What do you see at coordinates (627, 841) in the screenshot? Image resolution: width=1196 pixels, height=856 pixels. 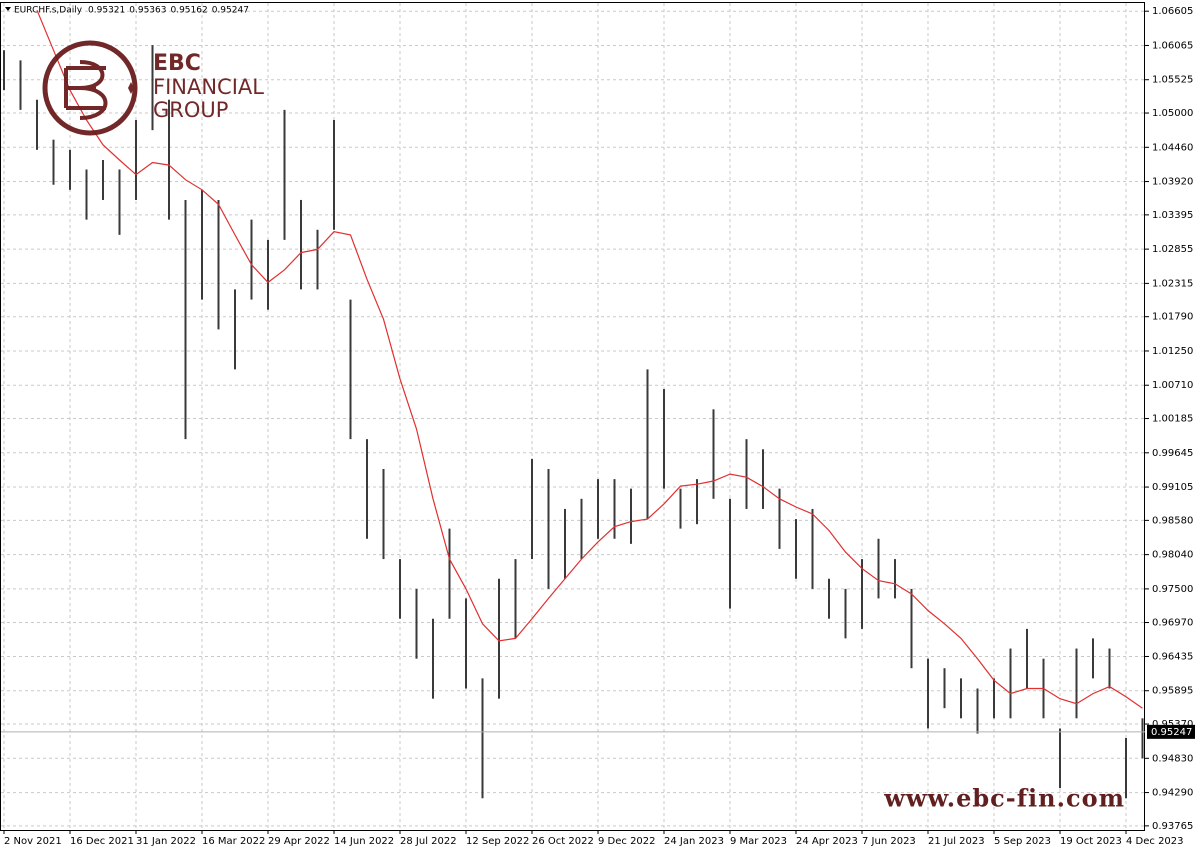 I see `x-tick-label: 9 Dec 2022` at bounding box center [627, 841].